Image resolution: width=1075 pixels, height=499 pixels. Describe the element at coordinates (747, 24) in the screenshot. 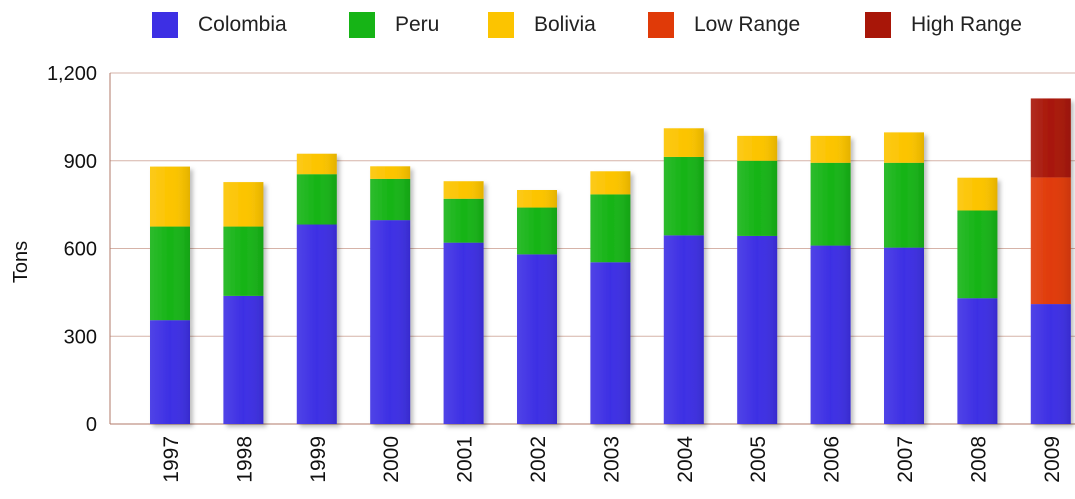

I see `legend-label-low-range: Low Range` at that location.